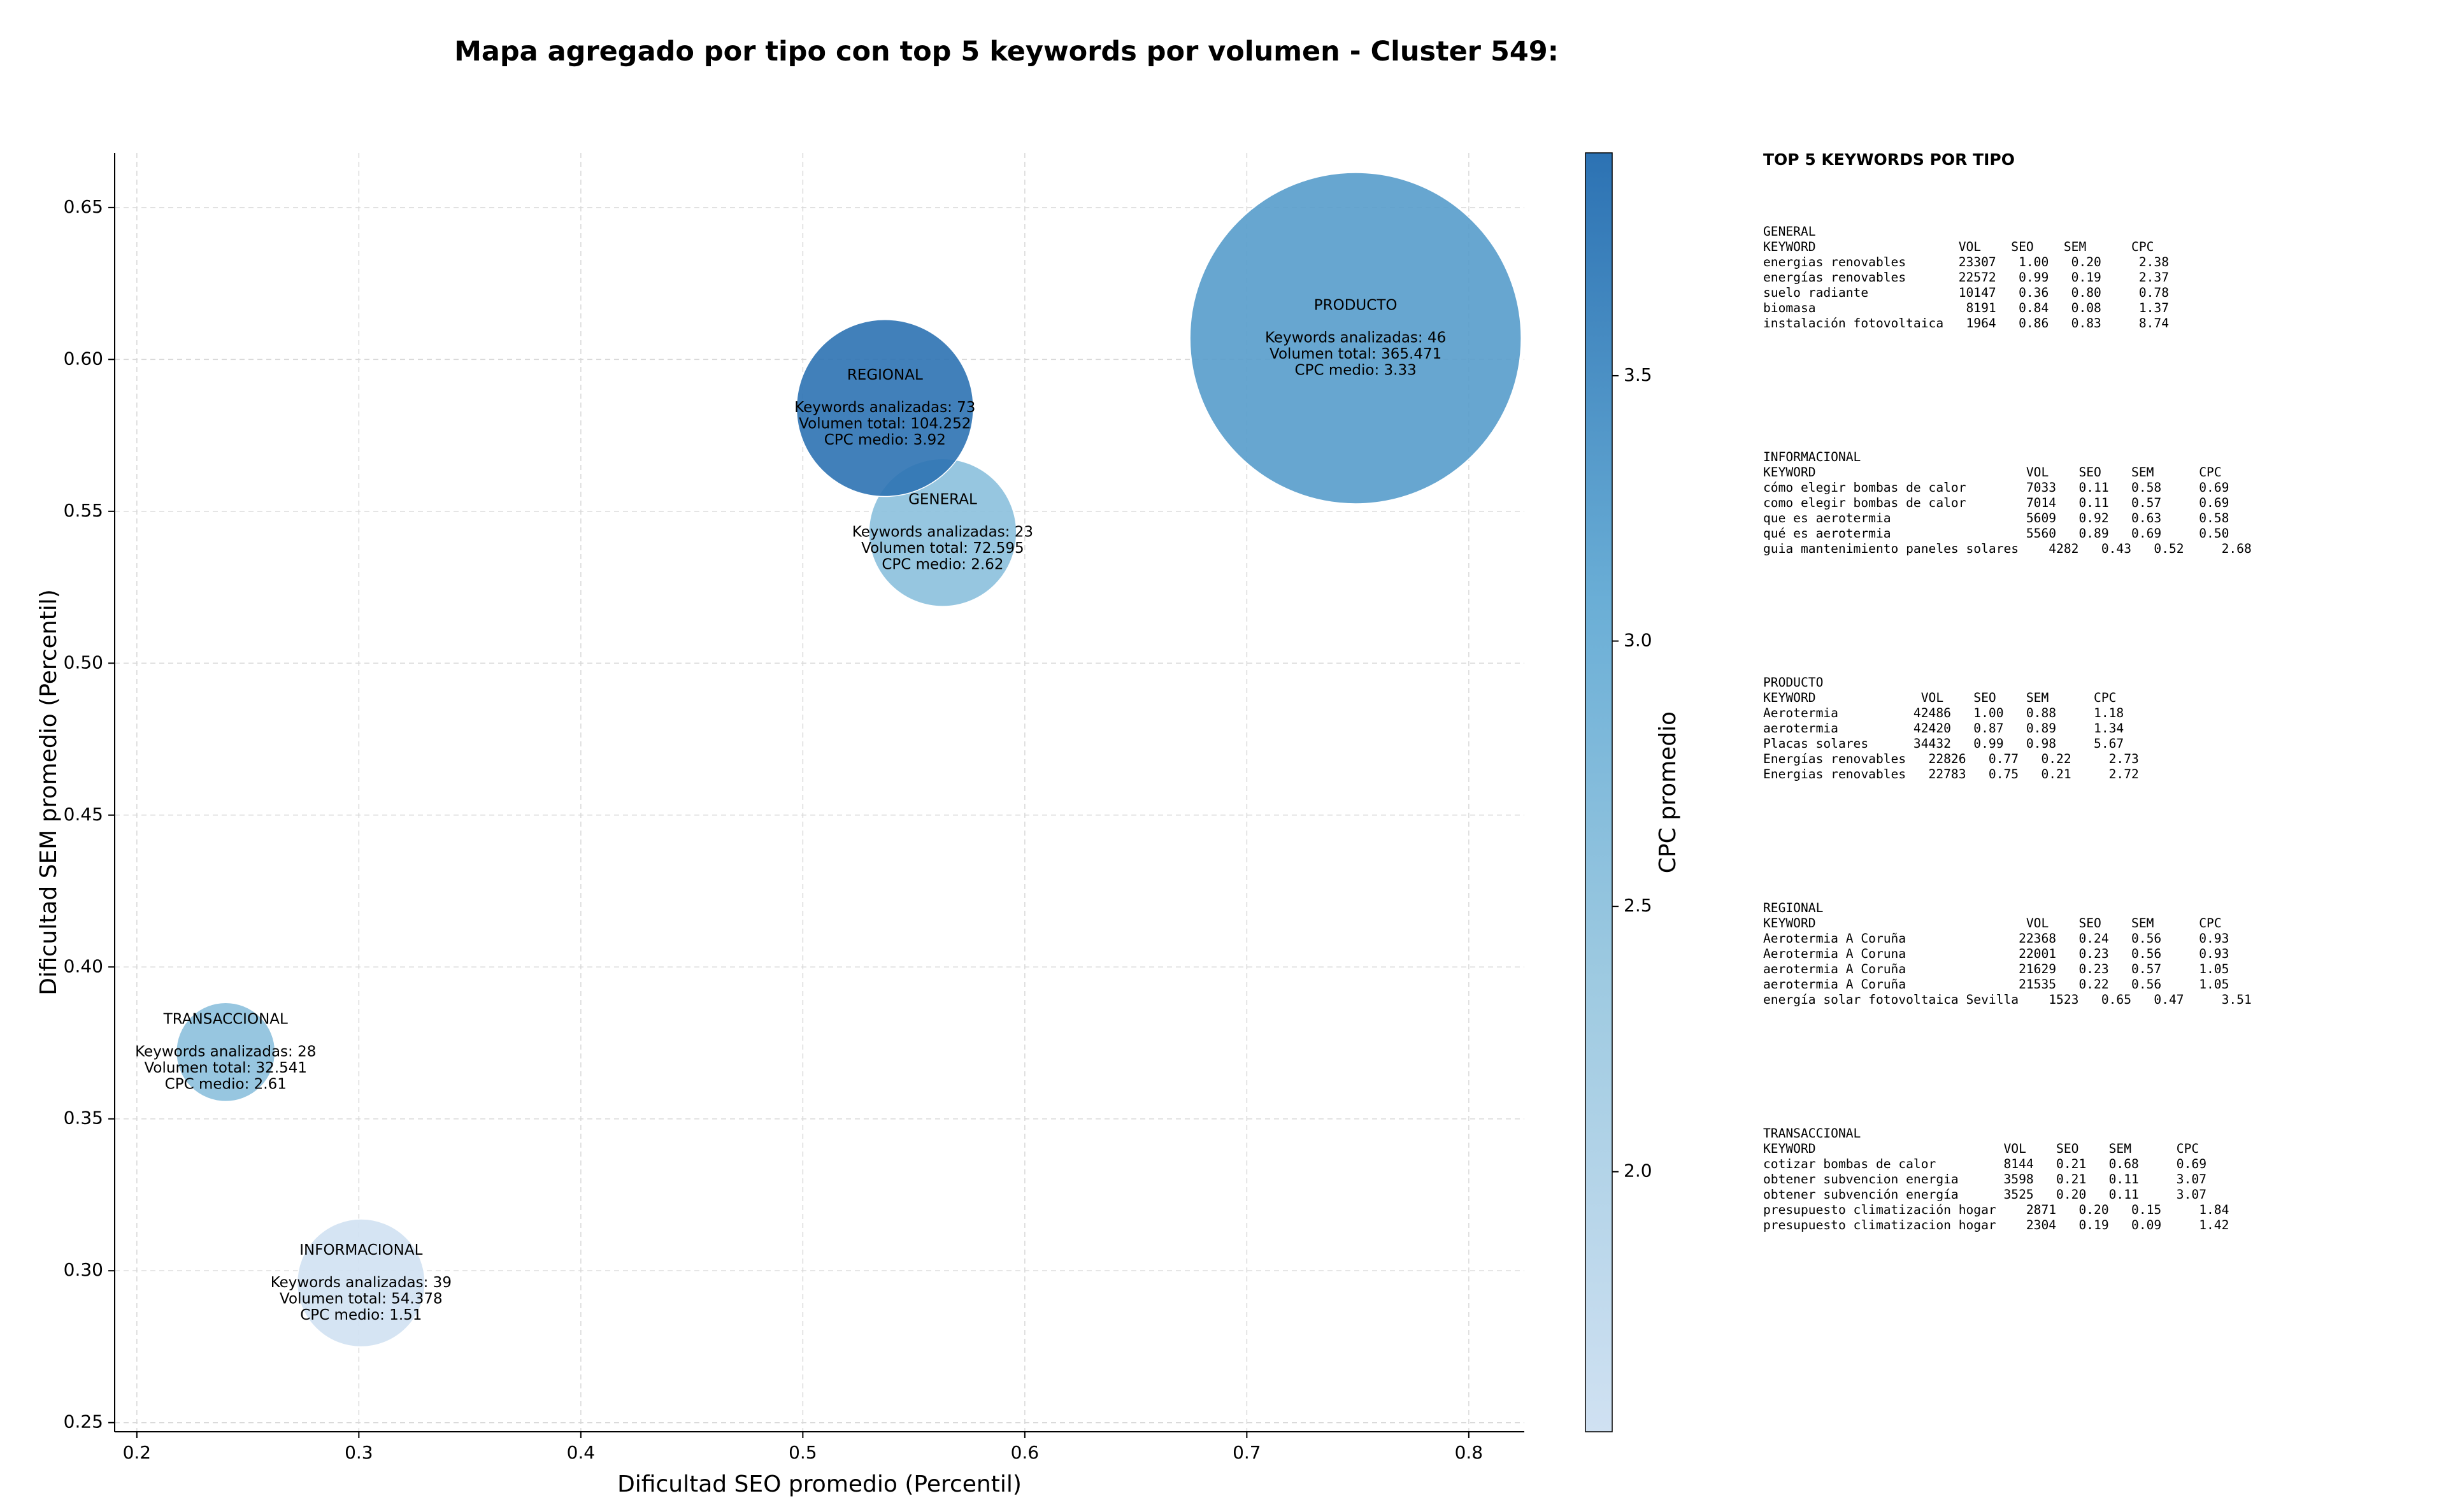  I want to click on bubble-label-general: Keywords analizadas: 23, so click(942, 532).